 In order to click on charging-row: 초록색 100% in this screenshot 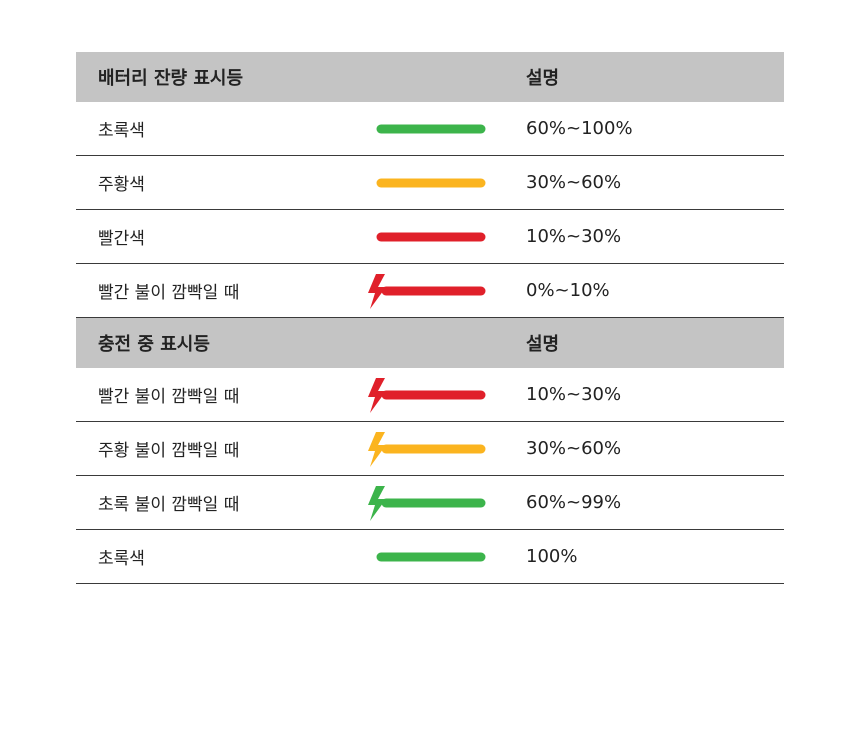, I will do `click(430, 557)`.